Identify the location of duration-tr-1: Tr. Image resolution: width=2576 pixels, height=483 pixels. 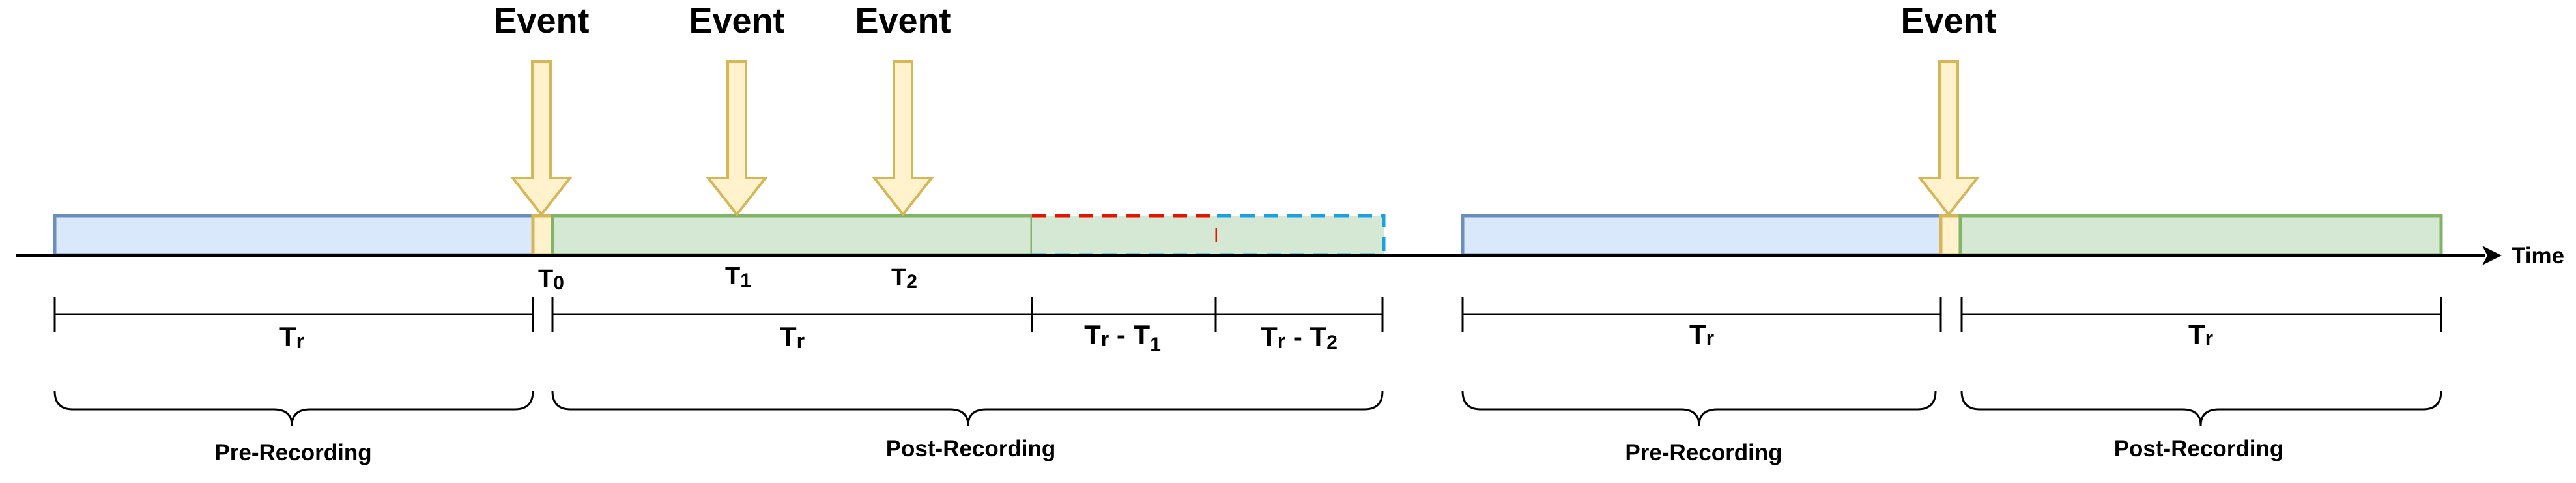
(291, 337).